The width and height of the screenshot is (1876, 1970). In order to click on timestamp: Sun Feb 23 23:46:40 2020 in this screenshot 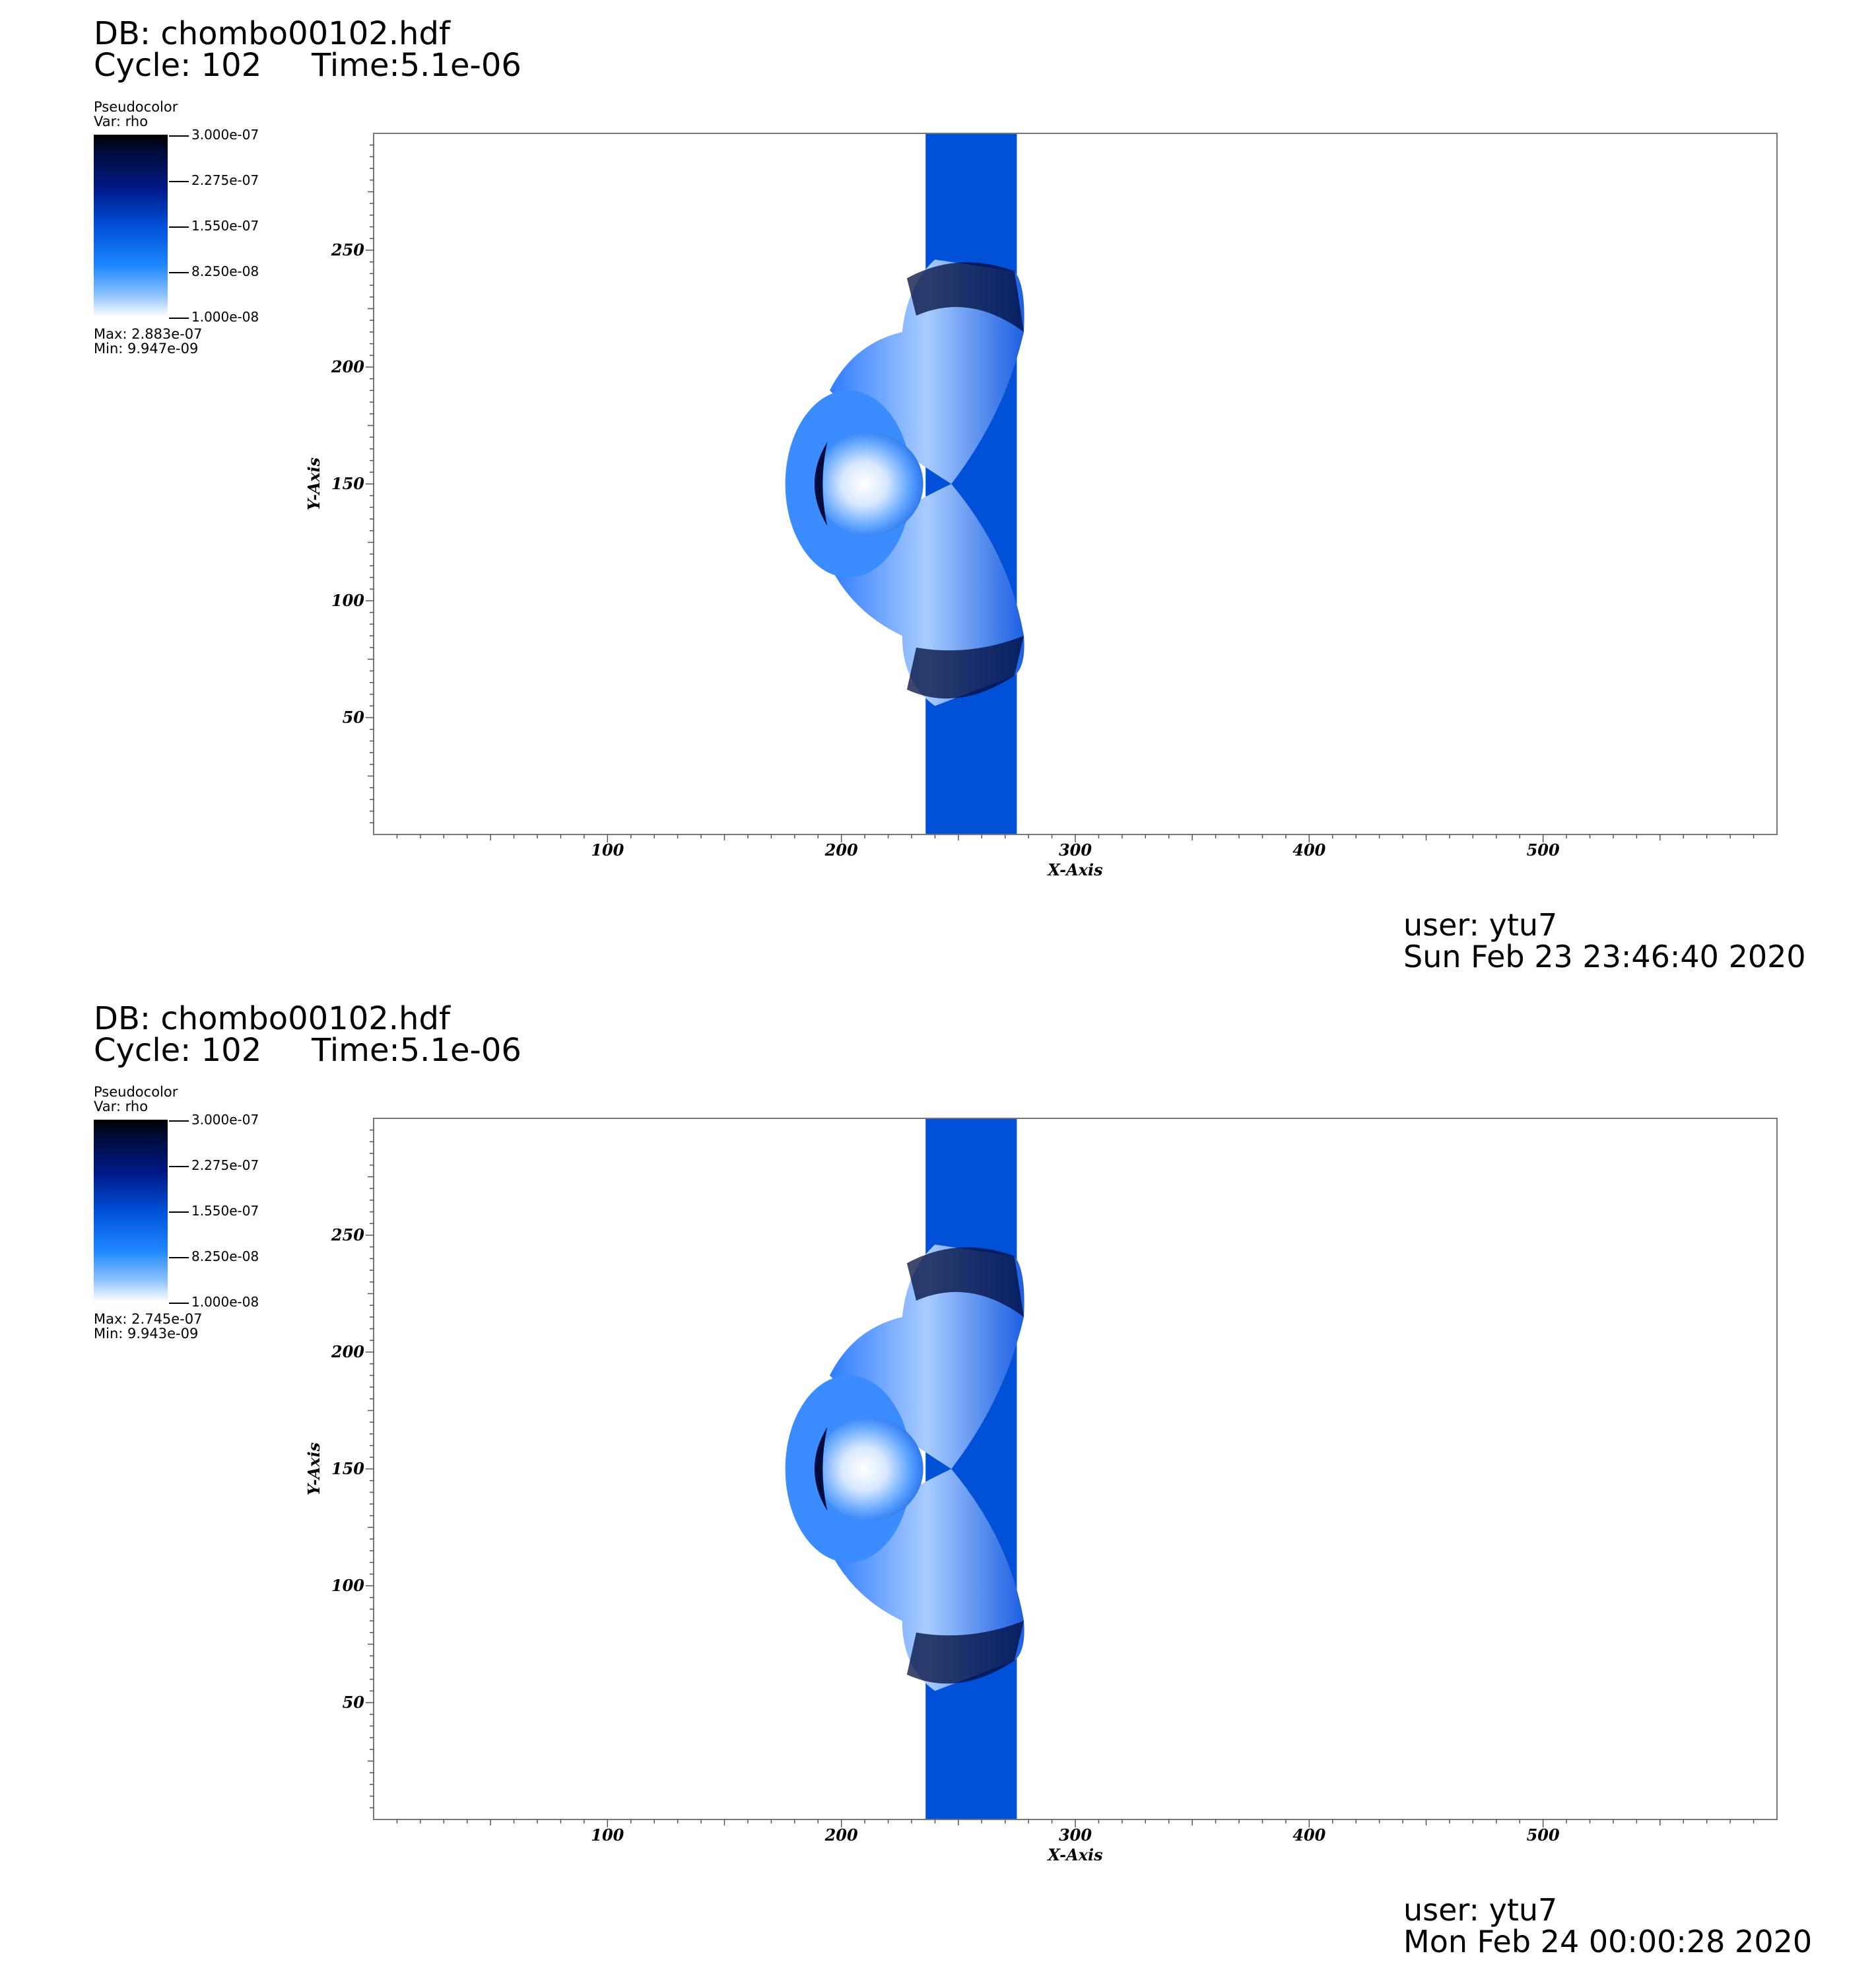, I will do `click(1605, 957)`.